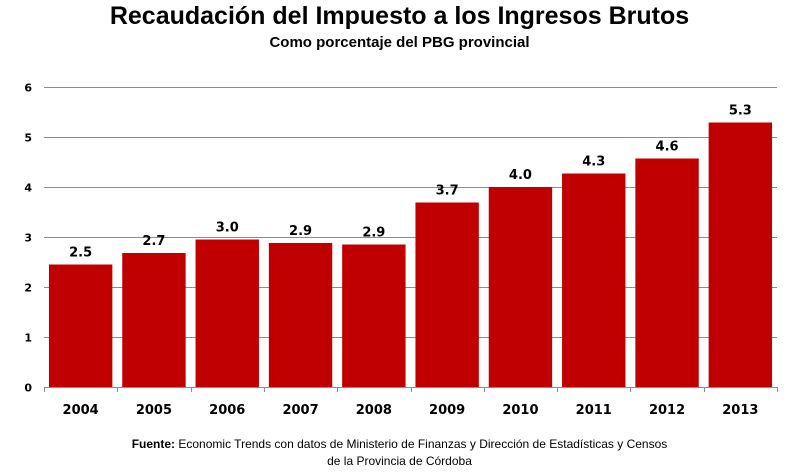 Image resolution: width=799 pixels, height=475 pixels. I want to click on x-tick-label: 2007, so click(300, 410).